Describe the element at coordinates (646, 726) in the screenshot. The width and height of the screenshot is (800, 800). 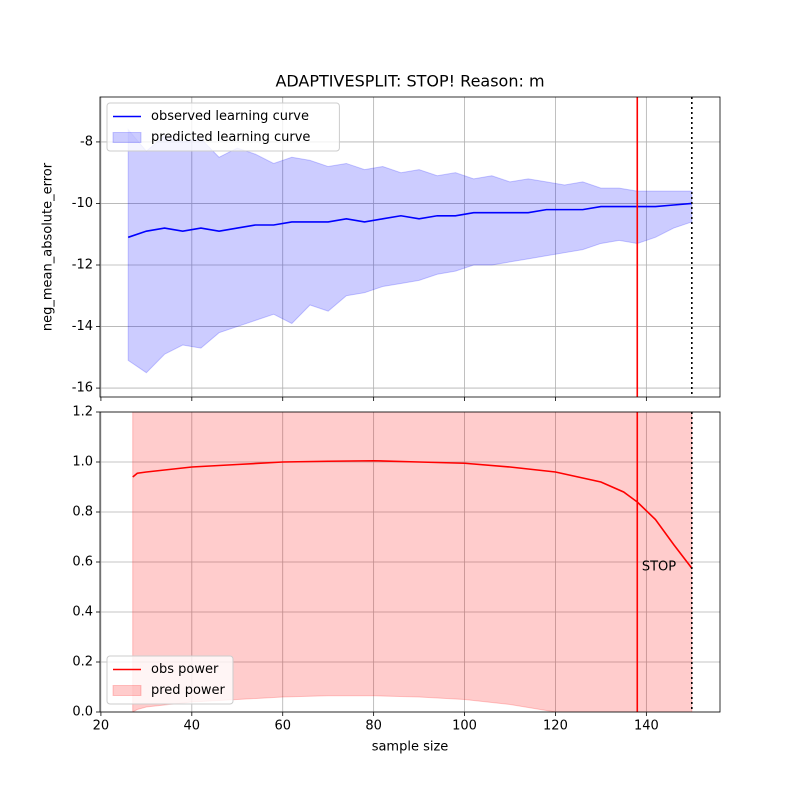
I see `x-tick-label: 140` at that location.